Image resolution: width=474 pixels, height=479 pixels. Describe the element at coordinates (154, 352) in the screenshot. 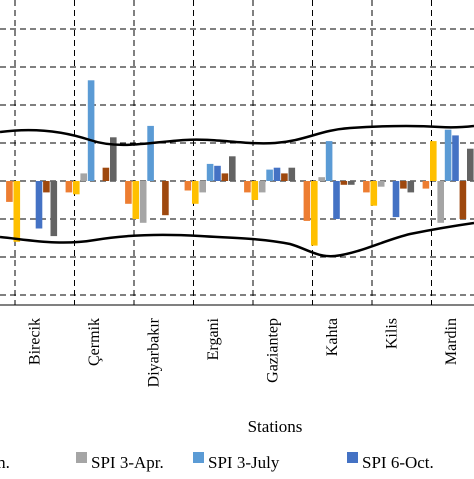

I see `x-tick-label: Diyarbakır` at that location.